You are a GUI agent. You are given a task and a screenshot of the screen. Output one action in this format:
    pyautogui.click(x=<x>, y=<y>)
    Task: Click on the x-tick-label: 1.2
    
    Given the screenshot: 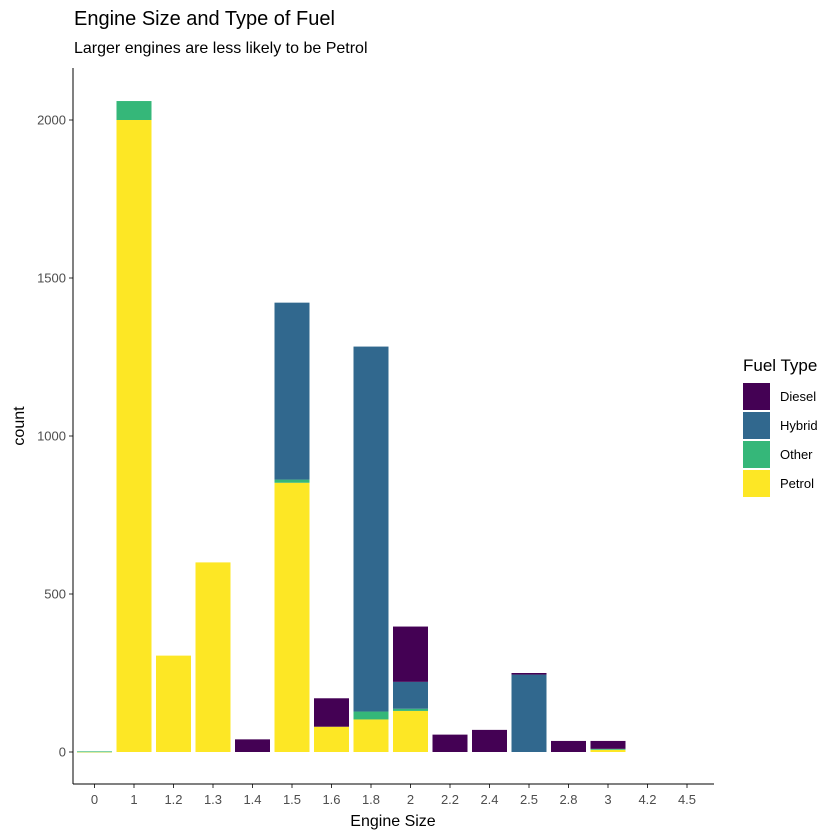 What is the action you would take?
    pyautogui.click(x=173, y=799)
    